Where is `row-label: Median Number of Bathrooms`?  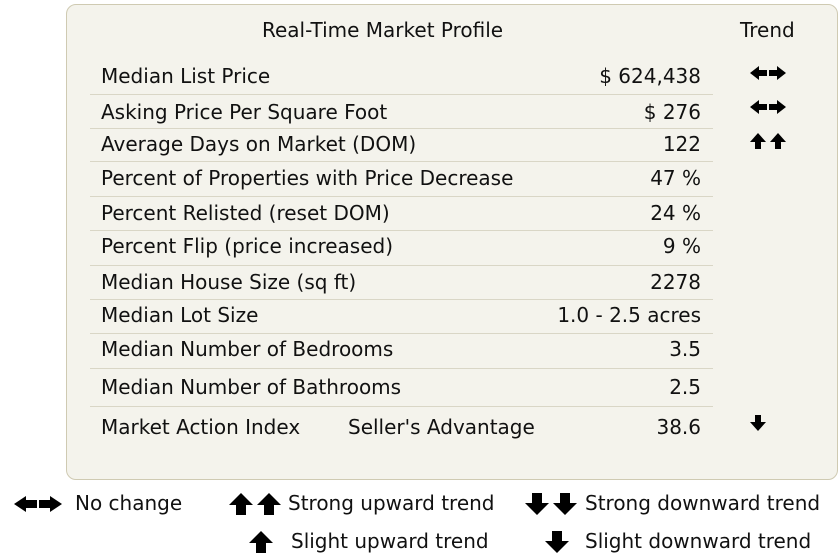 row-label: Median Number of Bathrooms is located at coordinates (251, 387).